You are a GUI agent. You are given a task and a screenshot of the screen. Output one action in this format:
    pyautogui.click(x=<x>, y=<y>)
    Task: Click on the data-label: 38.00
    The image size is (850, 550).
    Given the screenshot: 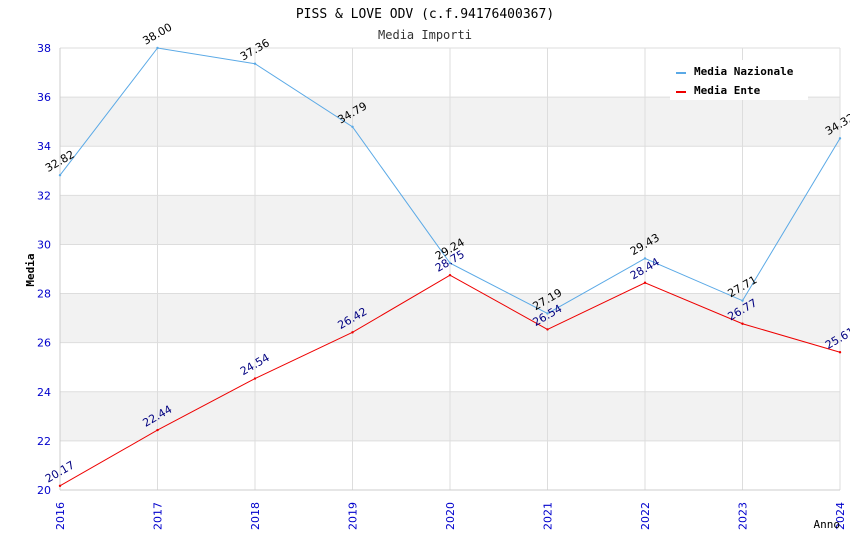 What is the action you would take?
    pyautogui.click(x=158, y=34)
    